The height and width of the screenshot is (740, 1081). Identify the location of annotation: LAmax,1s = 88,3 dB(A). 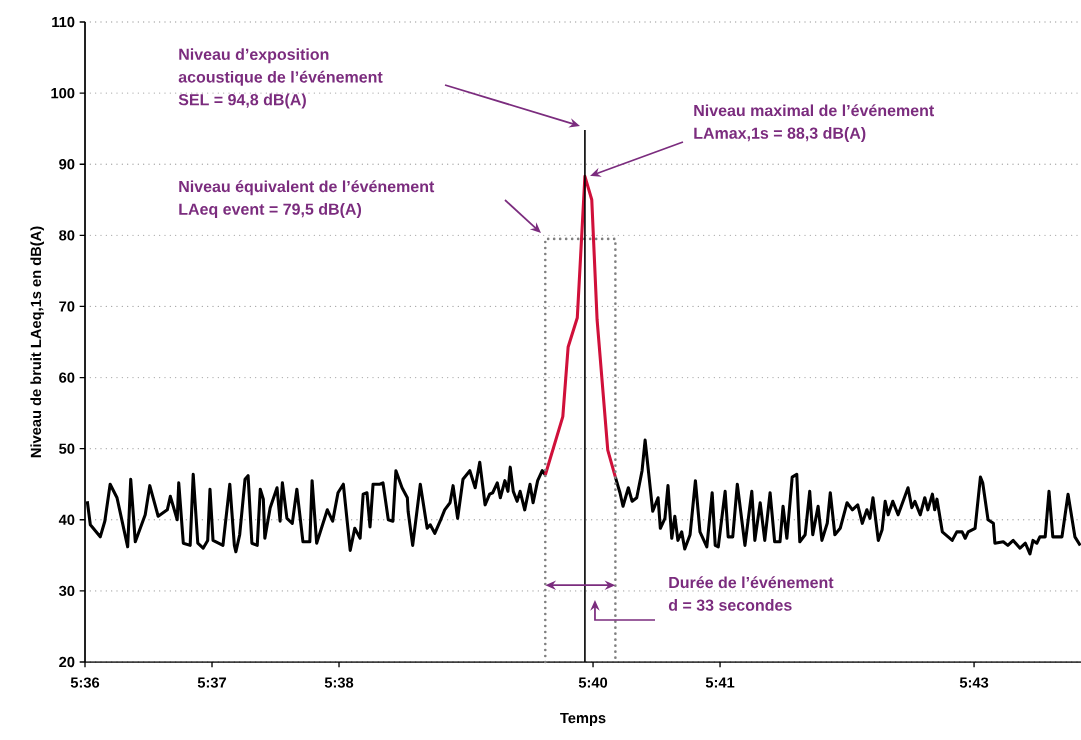
(780, 134).